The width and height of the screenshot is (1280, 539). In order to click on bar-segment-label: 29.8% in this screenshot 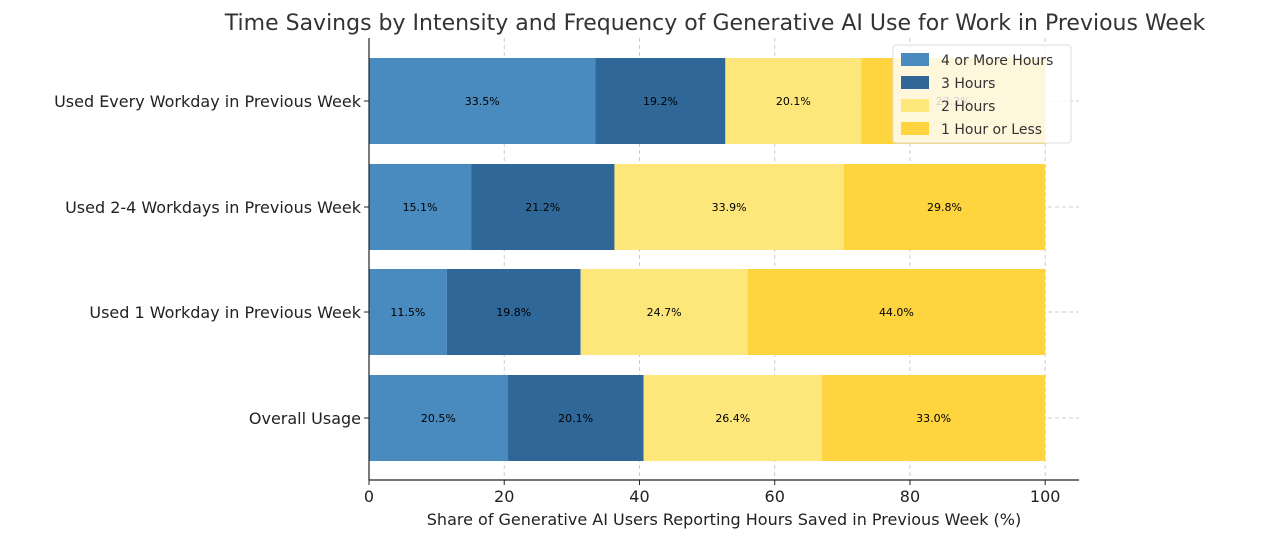, I will do `click(944, 207)`.